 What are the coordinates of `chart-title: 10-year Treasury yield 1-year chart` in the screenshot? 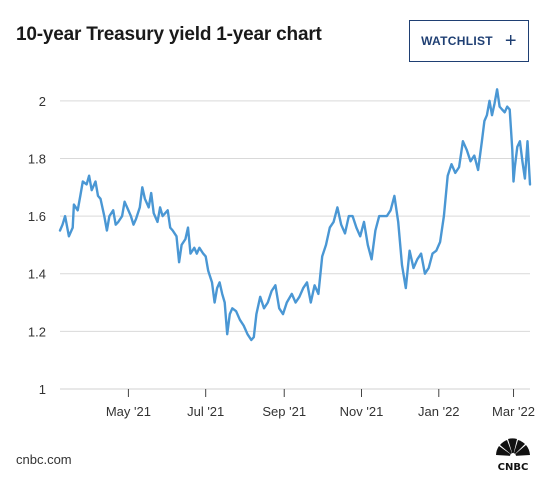 It's located at (169, 34).